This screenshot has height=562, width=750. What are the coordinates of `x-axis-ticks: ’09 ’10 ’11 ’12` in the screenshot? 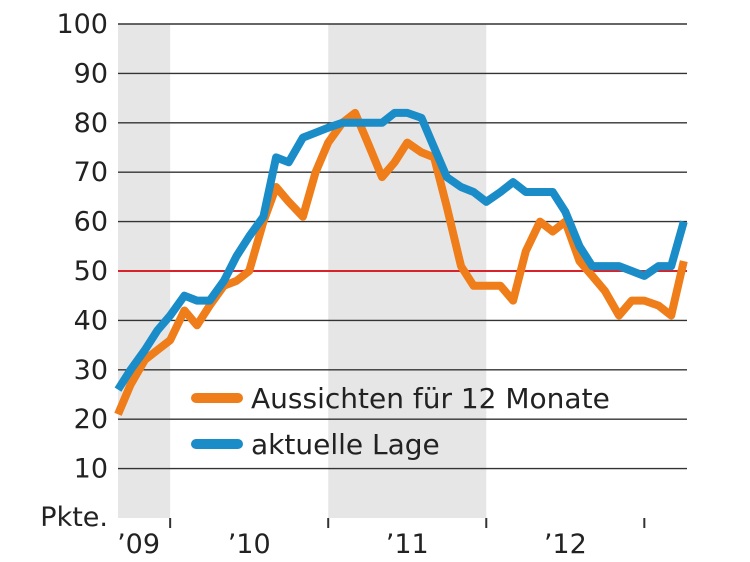 It's located at (381, 539).